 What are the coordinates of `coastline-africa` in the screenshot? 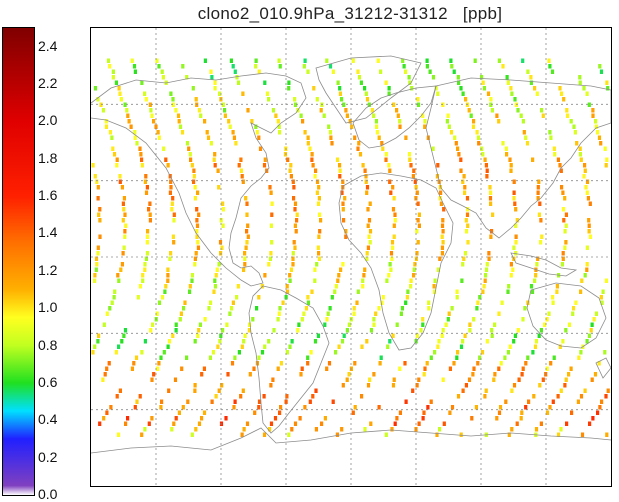 It's located at (396, 261).